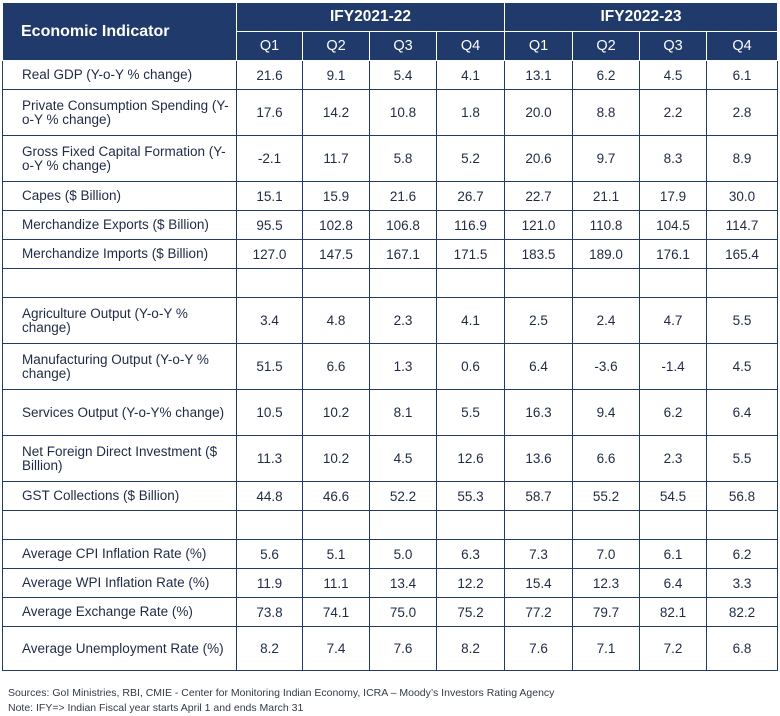 The width and height of the screenshot is (780, 716). What do you see at coordinates (606, 112) in the screenshot?
I see `value-cell: 8.8` at bounding box center [606, 112].